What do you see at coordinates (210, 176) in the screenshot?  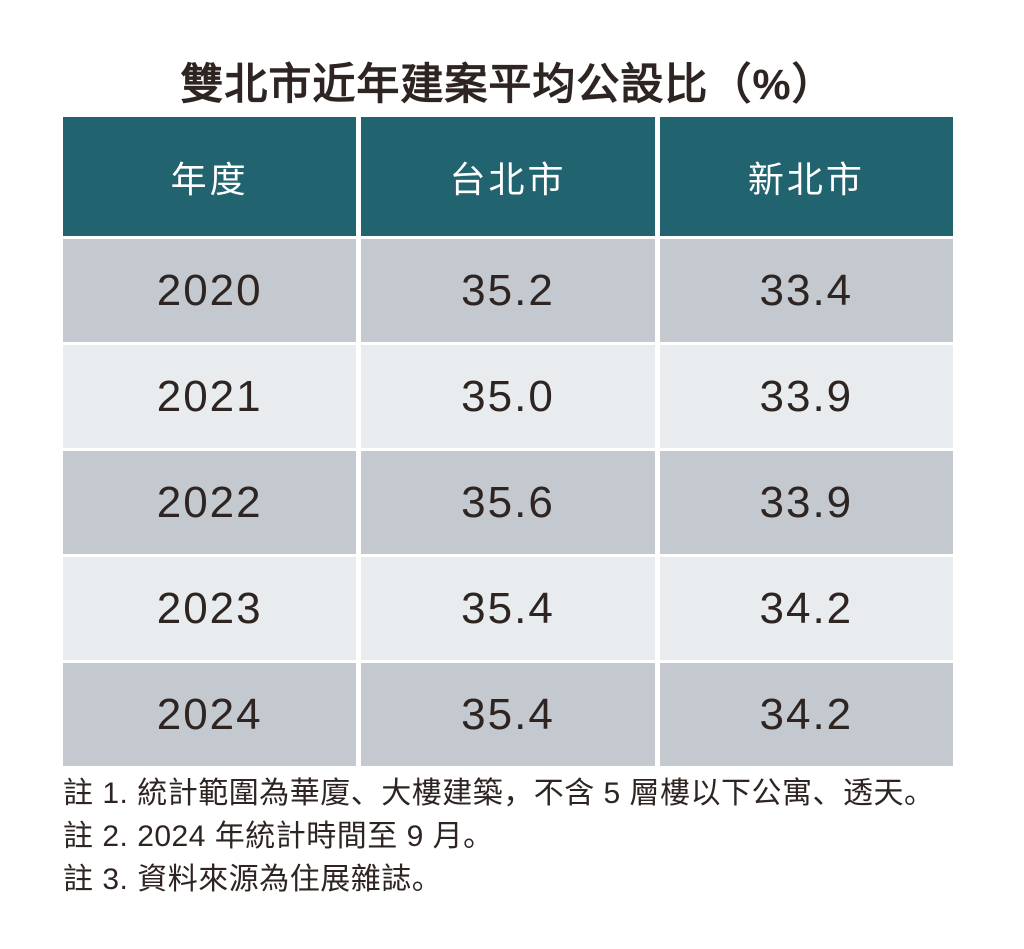 I see `header-cell-year: 年度` at bounding box center [210, 176].